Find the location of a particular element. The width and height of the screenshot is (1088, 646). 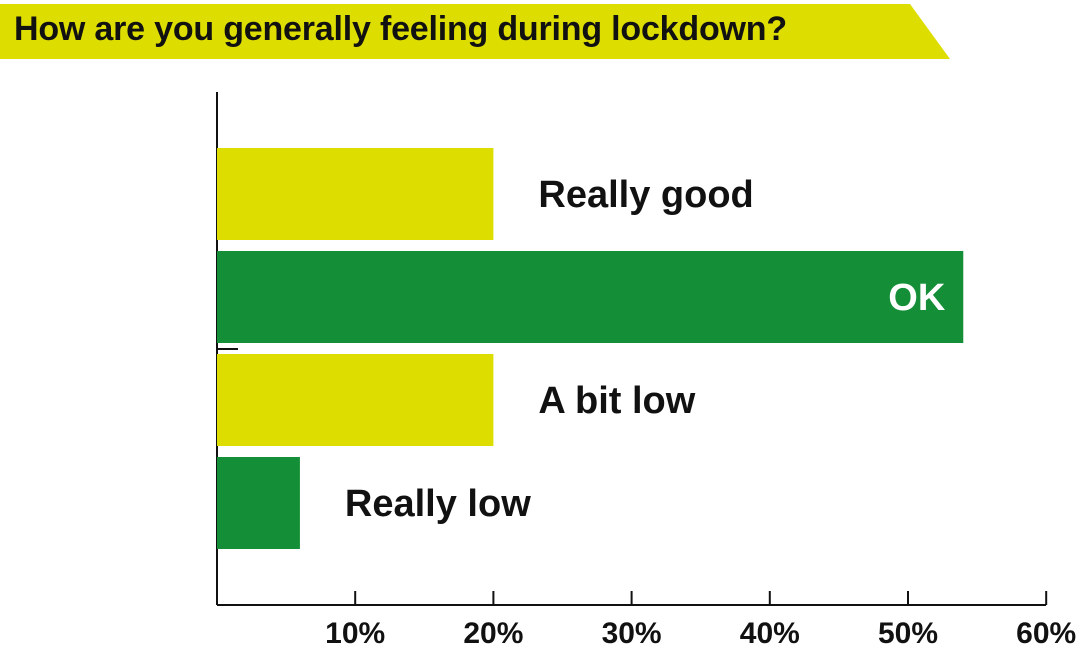

x-tick-label: 50% is located at coordinates (908, 631).